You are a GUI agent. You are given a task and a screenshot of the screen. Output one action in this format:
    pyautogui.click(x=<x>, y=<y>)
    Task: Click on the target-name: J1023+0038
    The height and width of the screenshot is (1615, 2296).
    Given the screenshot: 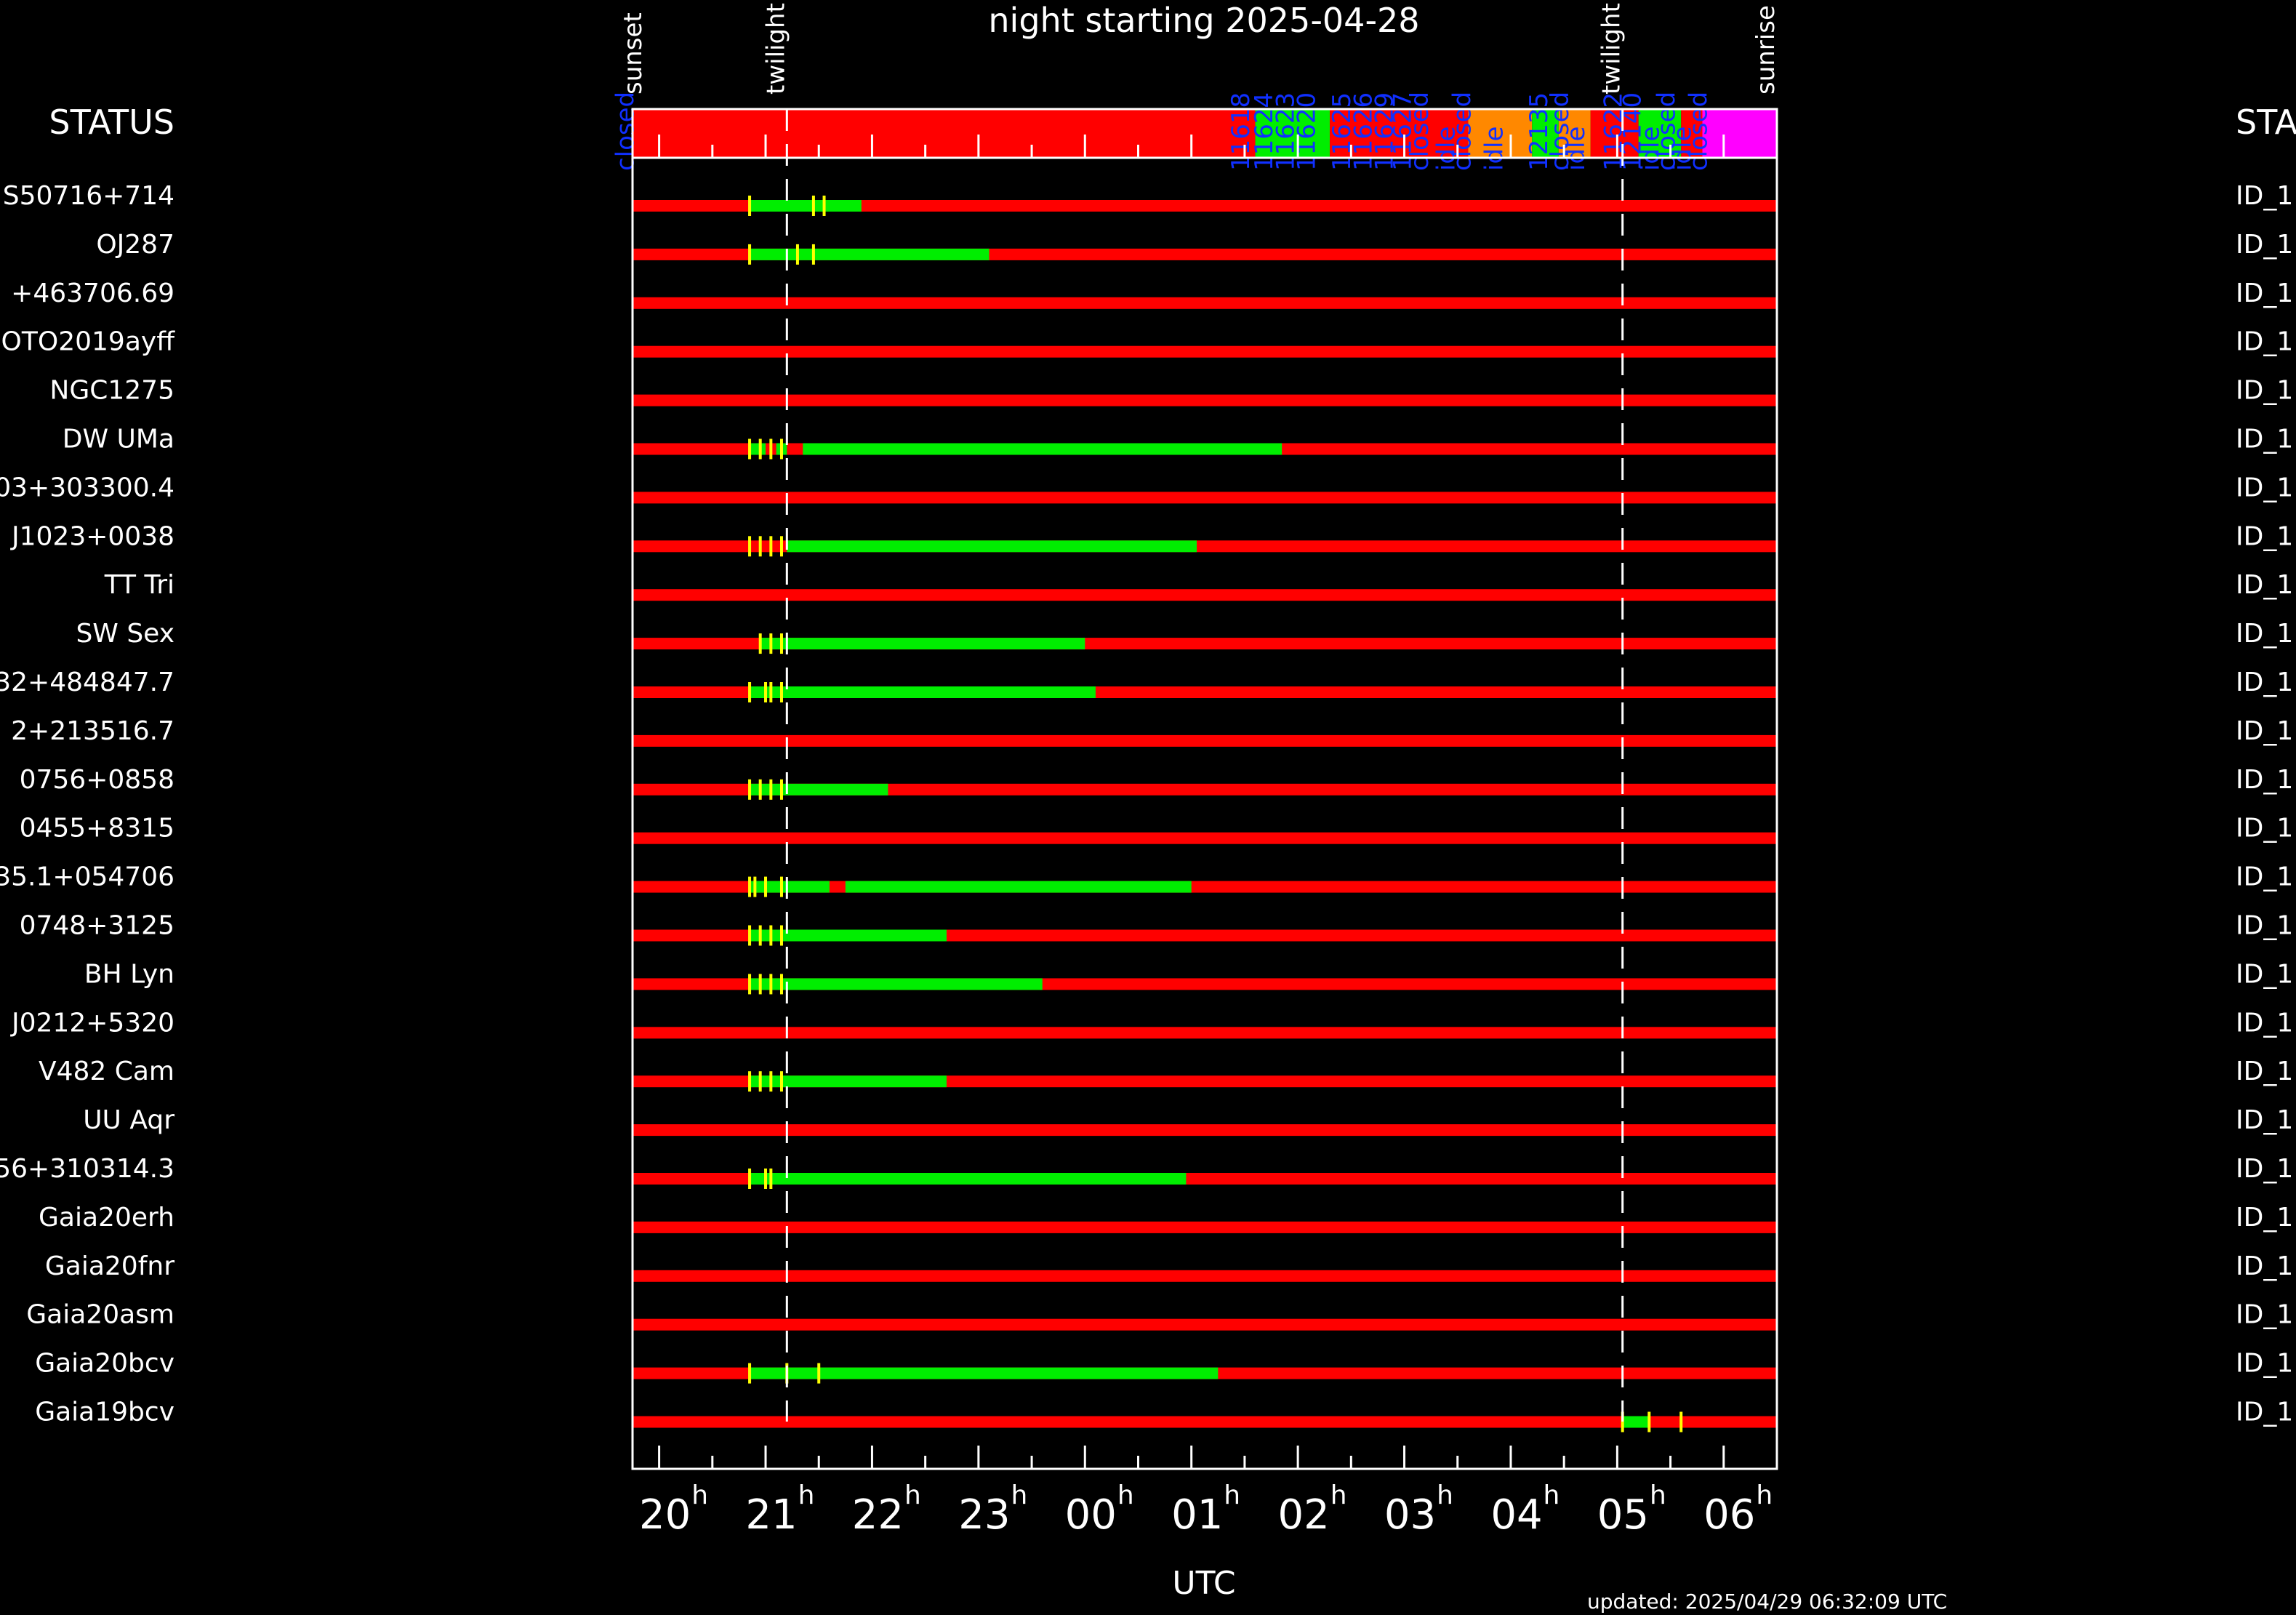 What is the action you would take?
    pyautogui.click(x=92, y=536)
    